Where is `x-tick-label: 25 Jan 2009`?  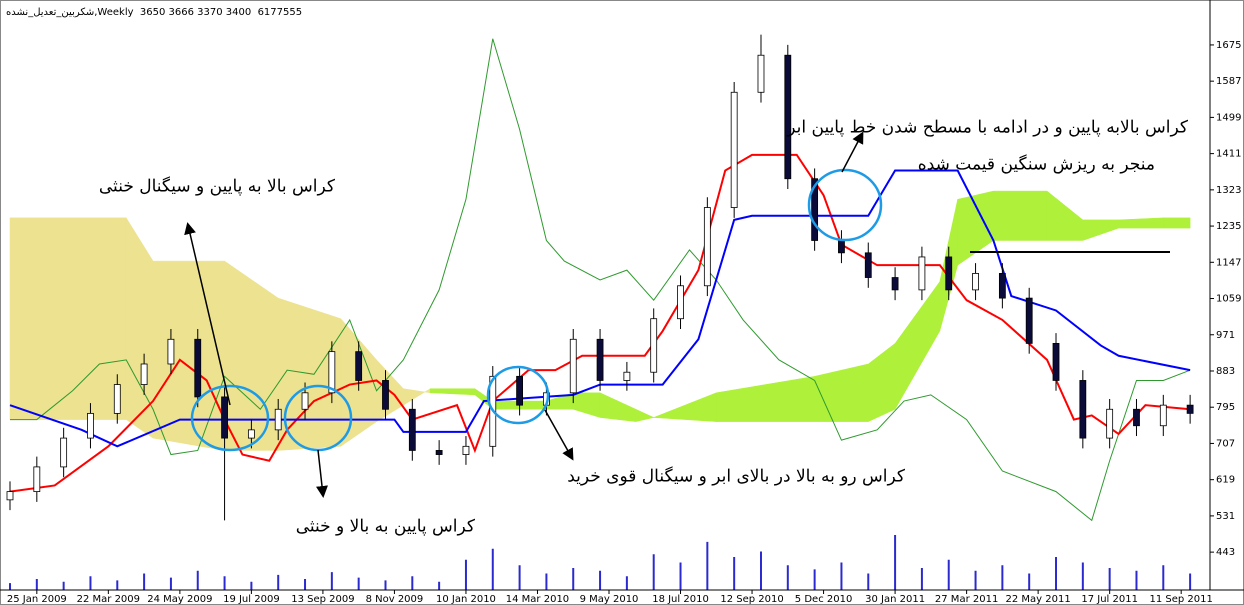 x-tick-label: 25 Jan 2009 is located at coordinates (37, 599).